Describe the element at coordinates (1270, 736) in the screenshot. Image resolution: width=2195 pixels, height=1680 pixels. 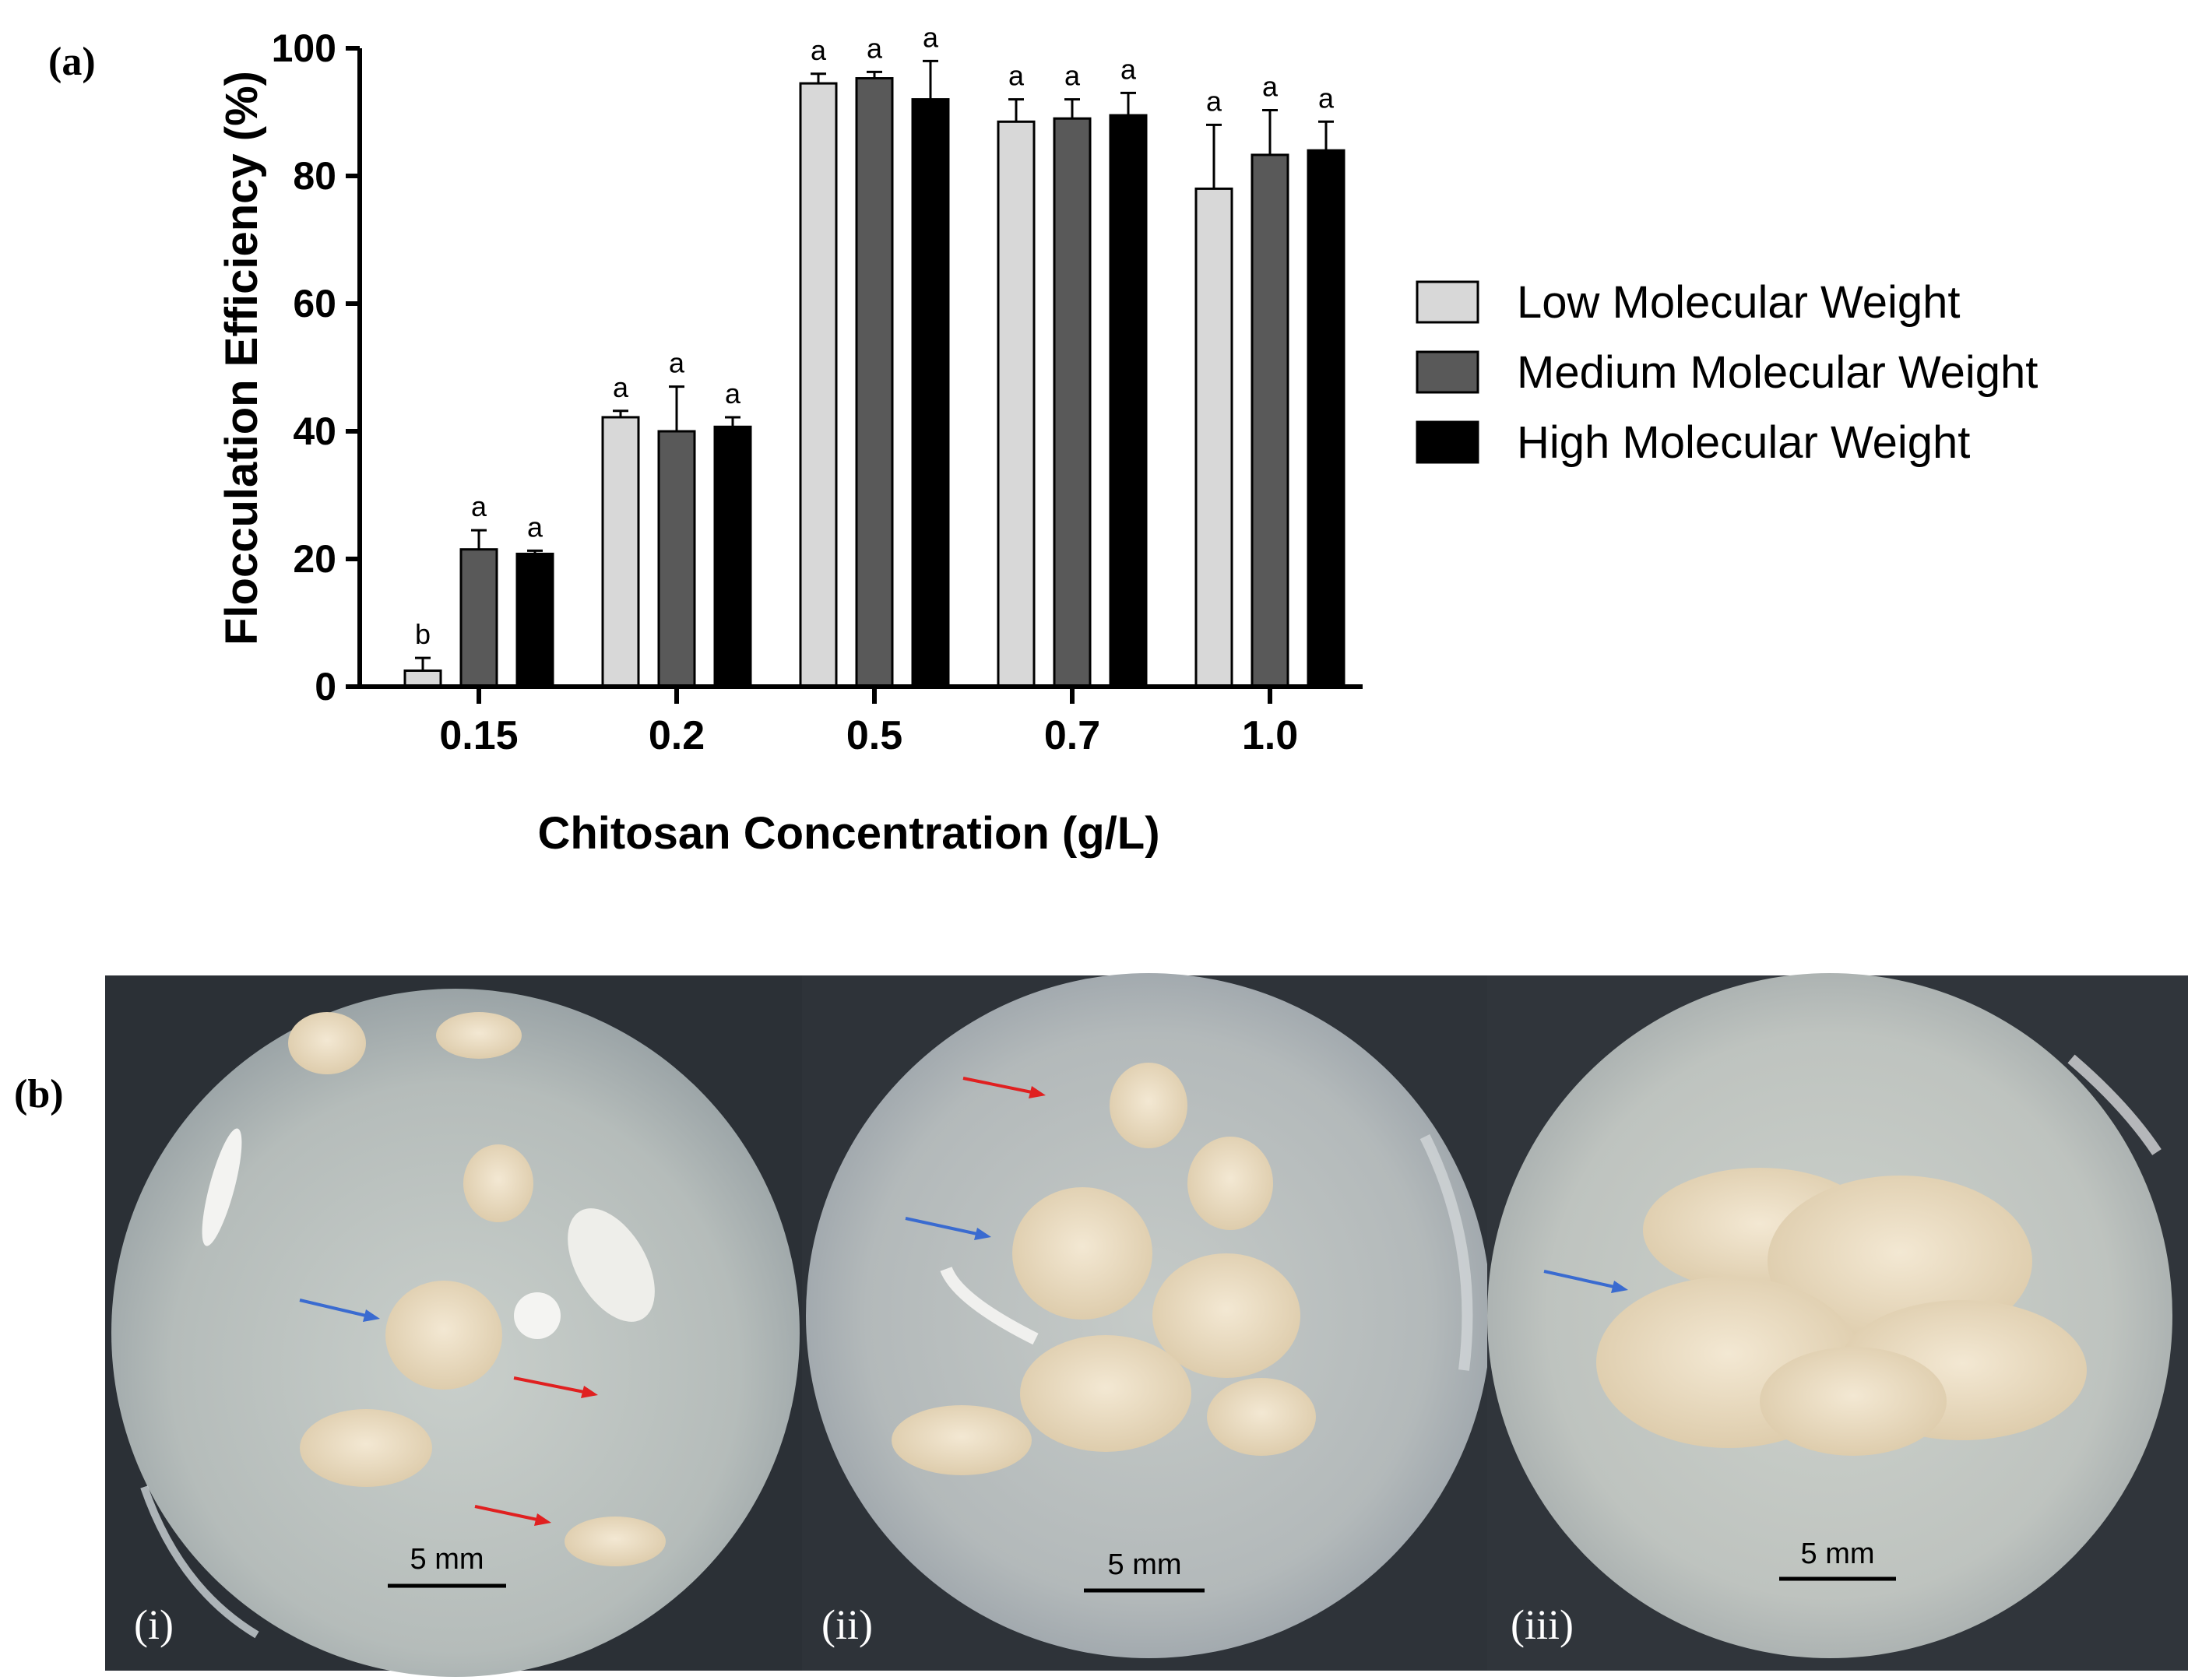
I see `x-tick-label: 1.0` at that location.